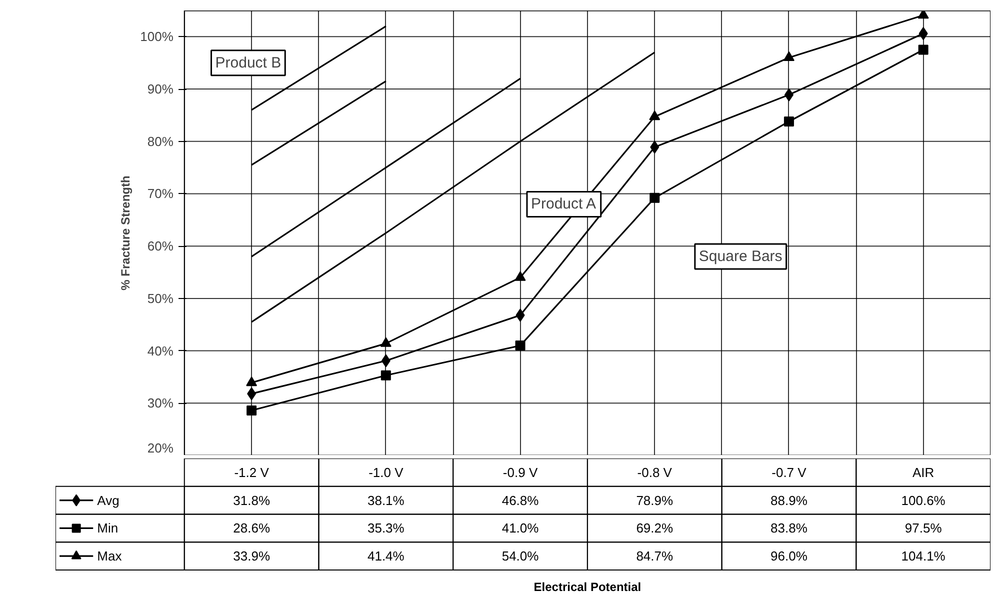  Describe the element at coordinates (125, 233) in the screenshot. I see `y-axis-title: % Fracture Strength` at that location.